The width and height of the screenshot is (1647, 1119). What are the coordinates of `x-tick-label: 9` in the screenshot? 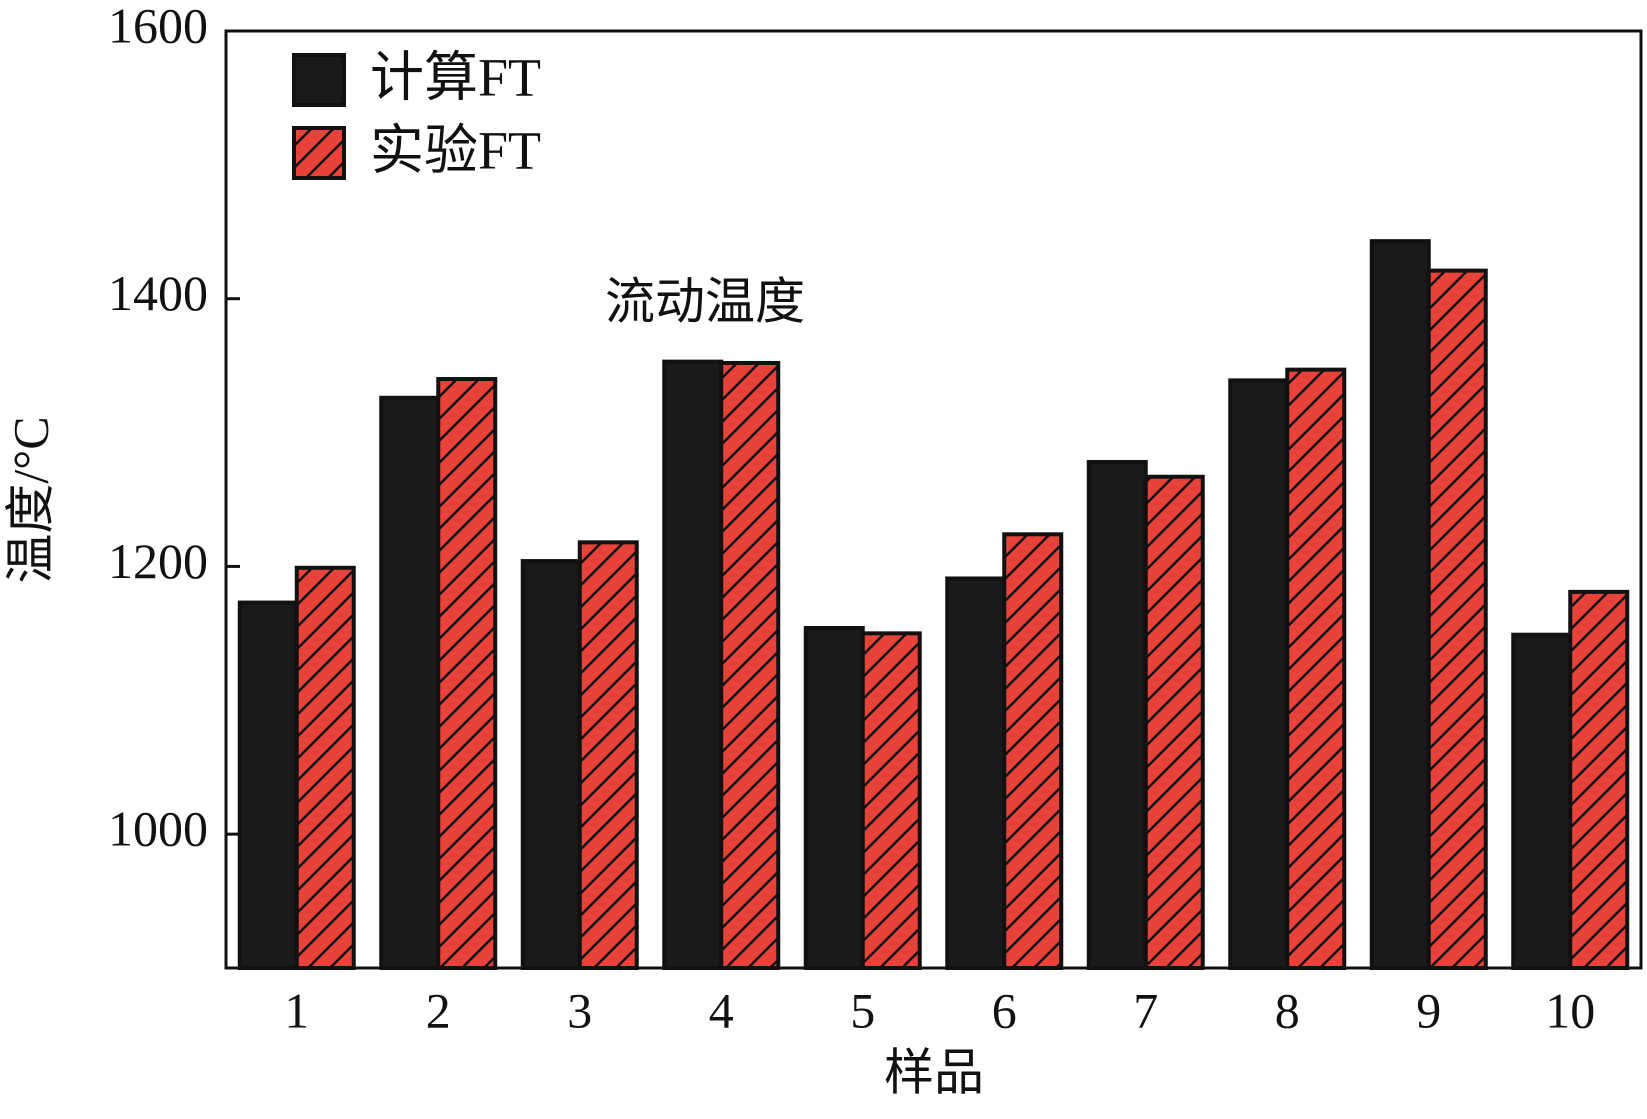 It's located at (1428, 1010).